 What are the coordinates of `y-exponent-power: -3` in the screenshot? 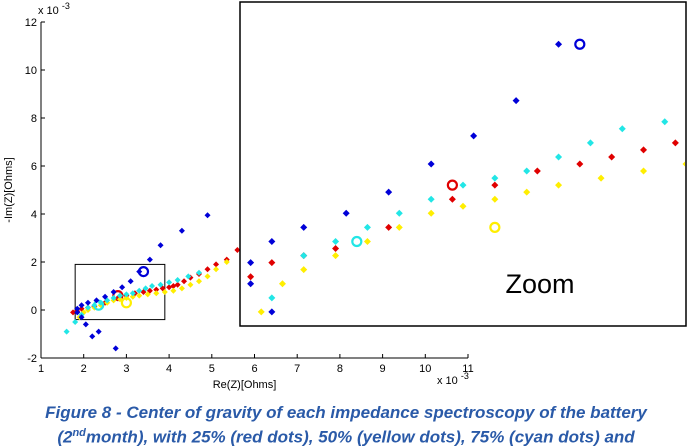 It's located at (66, 6).